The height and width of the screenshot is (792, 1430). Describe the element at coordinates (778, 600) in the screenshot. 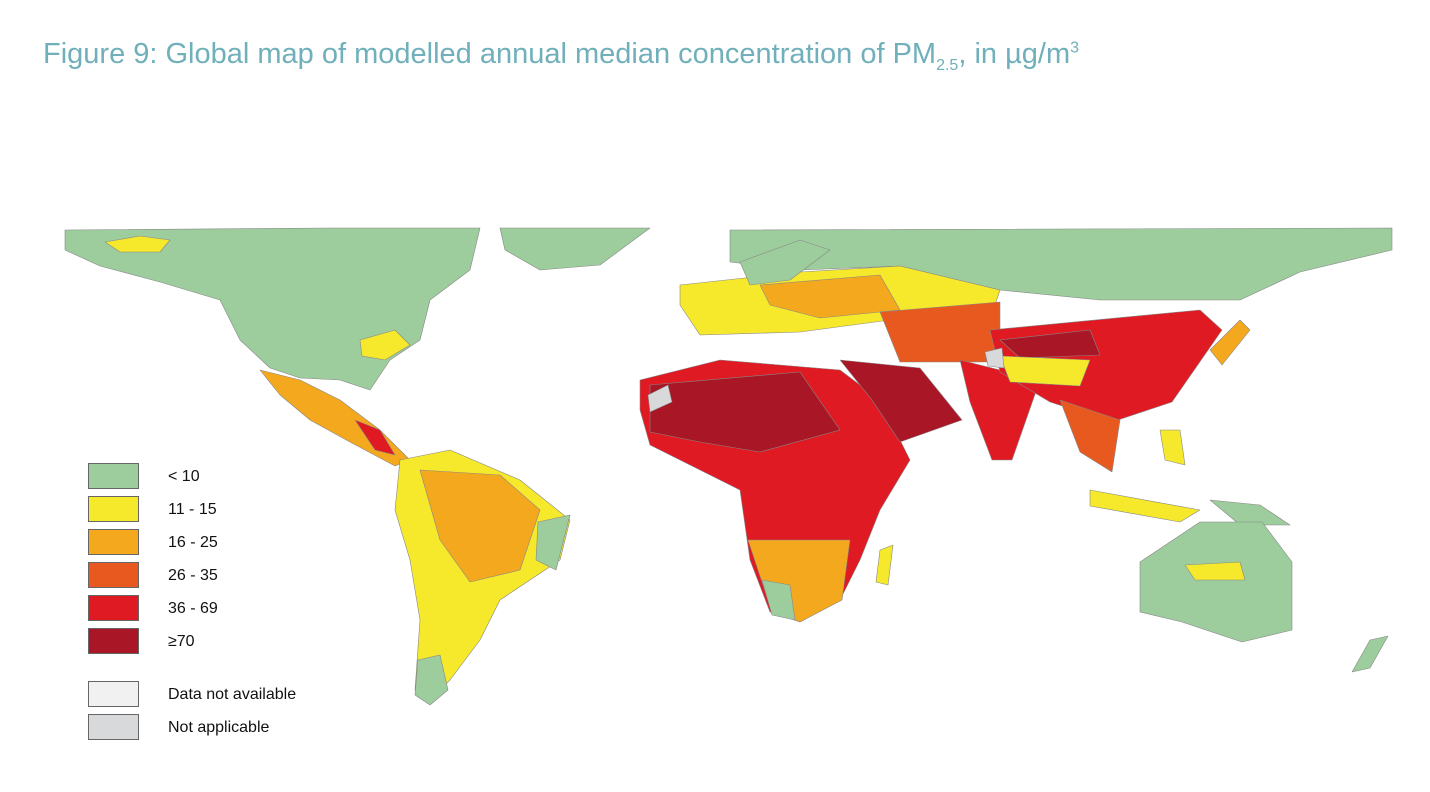

I see `south-africa-west` at that location.